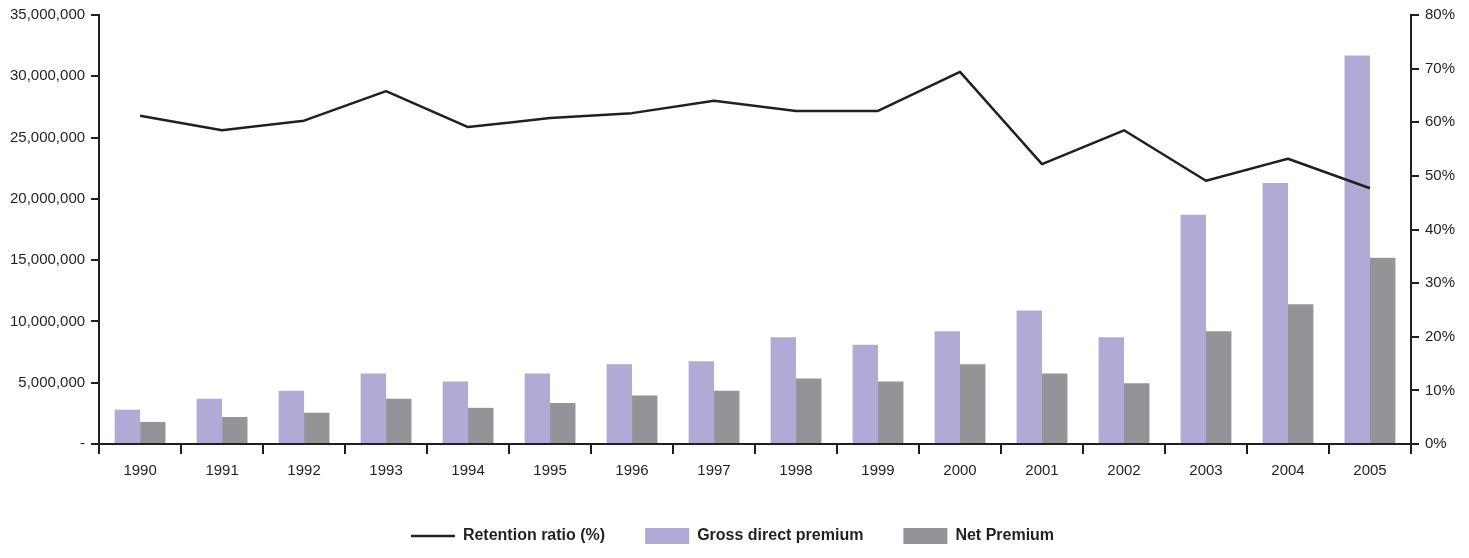  I want to click on y-tick-label: 10,000,000, so click(48, 320).